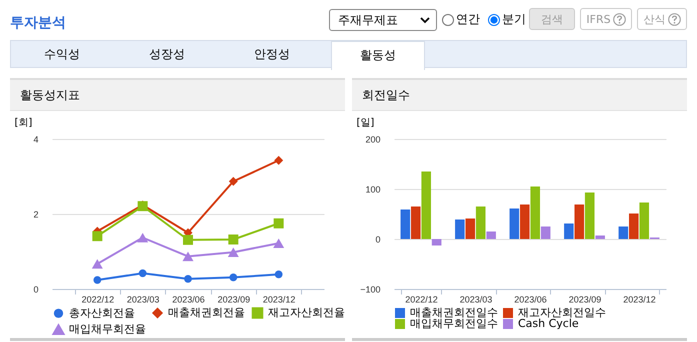 This screenshot has width=697, height=342. I want to click on chart-title: 회전일수, so click(519, 95).